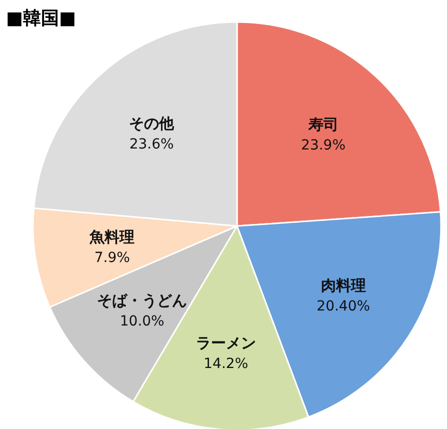  Describe the element at coordinates (152, 123) in the screenshot. I see `slice-label: その他` at that location.